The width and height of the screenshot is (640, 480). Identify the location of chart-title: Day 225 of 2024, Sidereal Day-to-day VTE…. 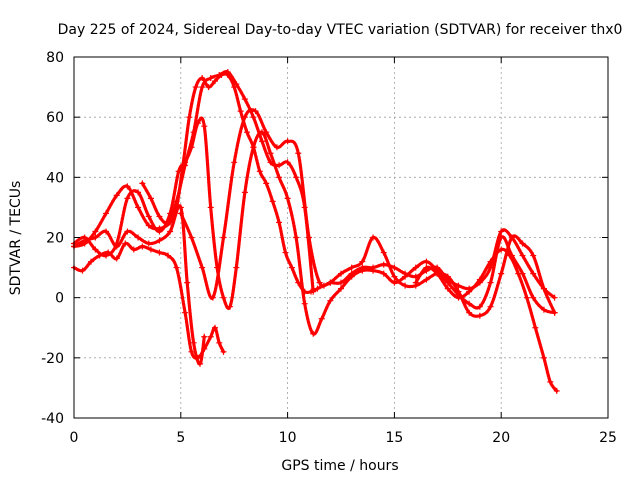
(340, 30).